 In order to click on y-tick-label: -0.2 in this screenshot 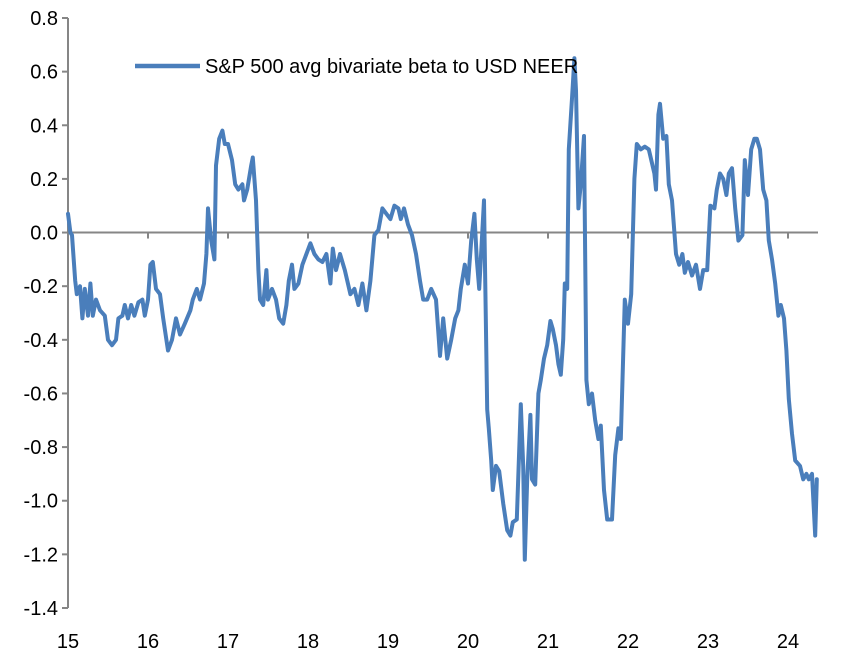, I will do `click(41, 287)`.